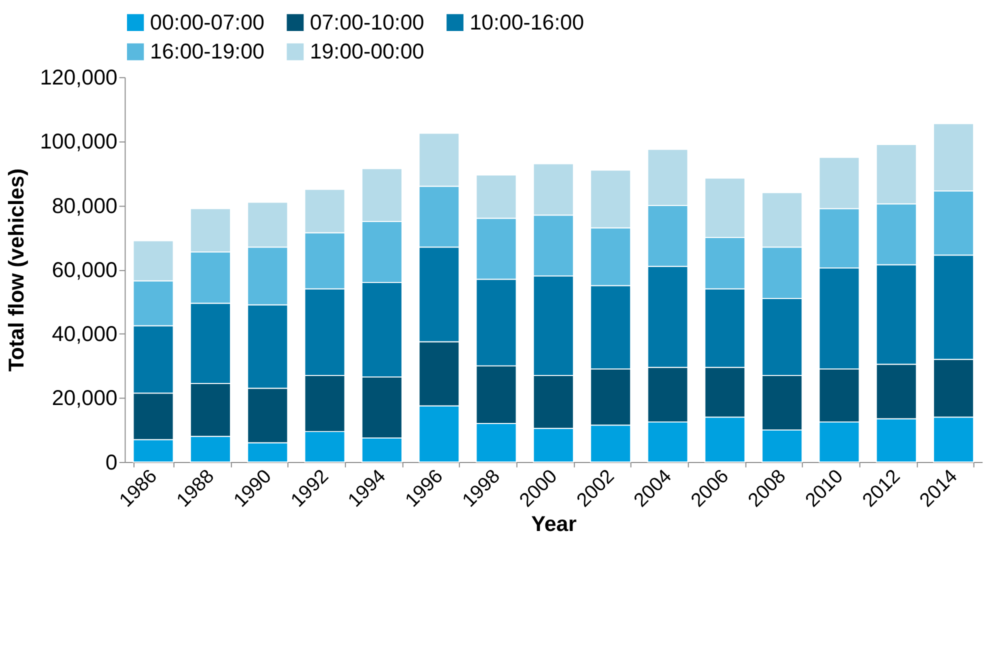 The width and height of the screenshot is (987, 659). What do you see at coordinates (85, 398) in the screenshot?
I see `y-tick-label: 20,000` at bounding box center [85, 398].